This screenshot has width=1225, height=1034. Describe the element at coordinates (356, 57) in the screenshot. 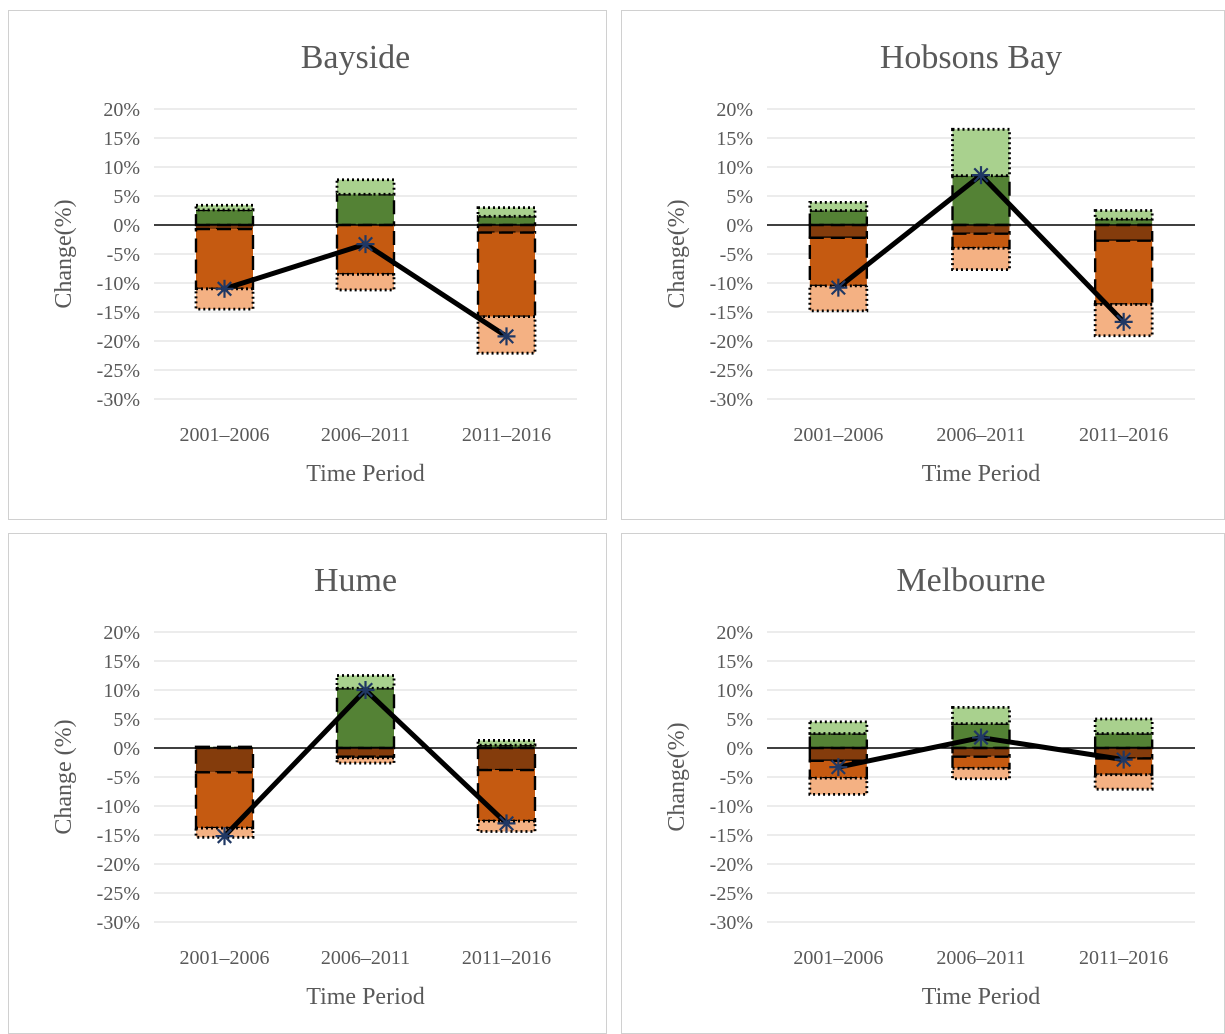

I see `chart-title: Bayside` at that location.